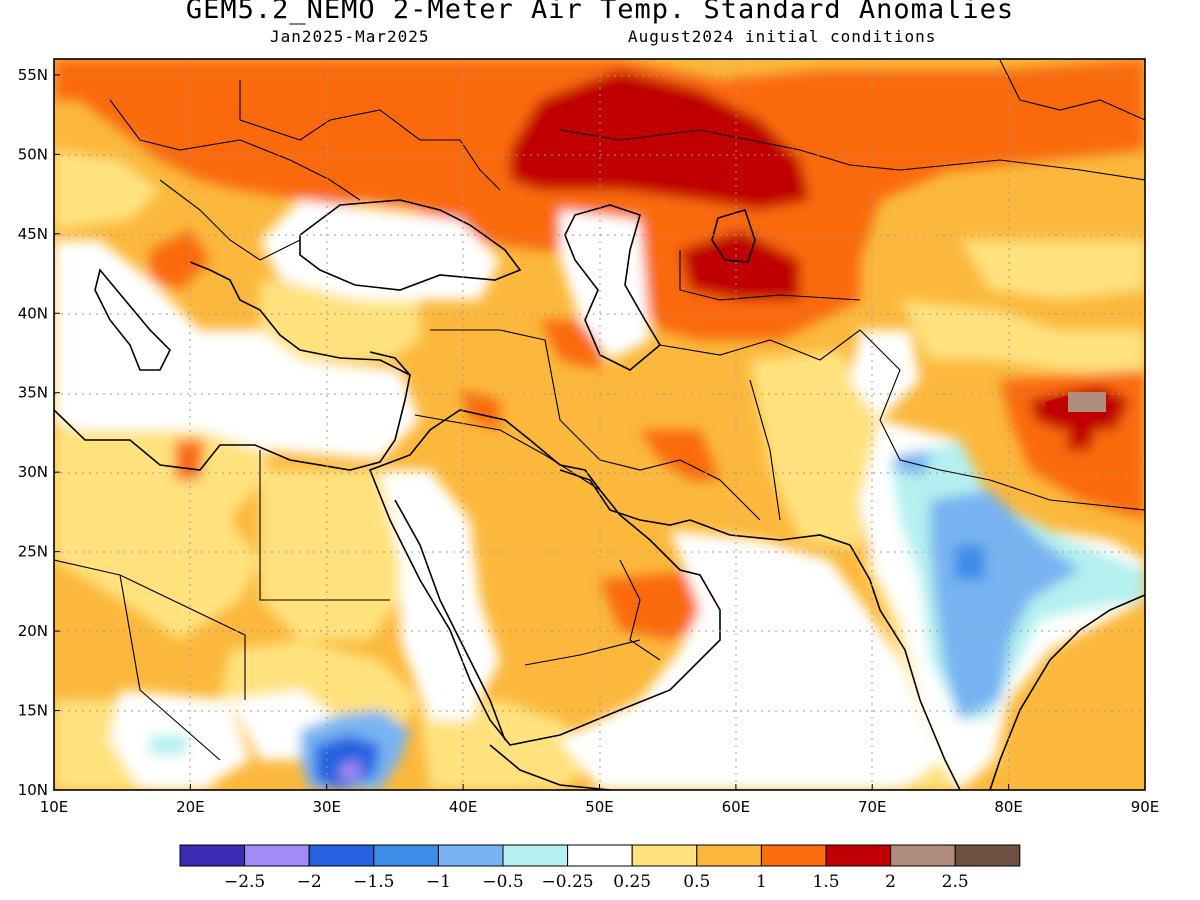 Image resolution: width=1200 pixels, height=900 pixels. I want to click on lat-label: 25N, so click(33, 552).